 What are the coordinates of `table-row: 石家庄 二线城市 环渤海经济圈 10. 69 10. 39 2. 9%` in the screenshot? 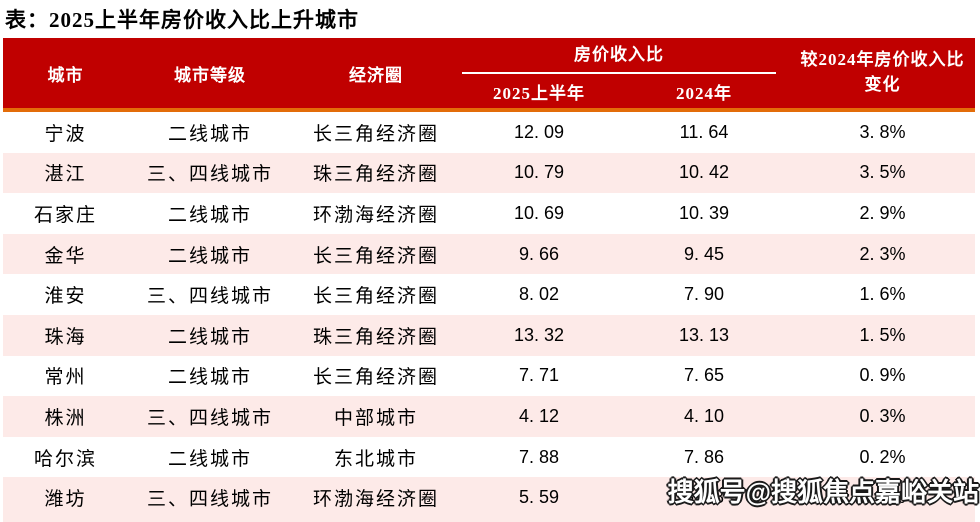 It's located at (489, 213).